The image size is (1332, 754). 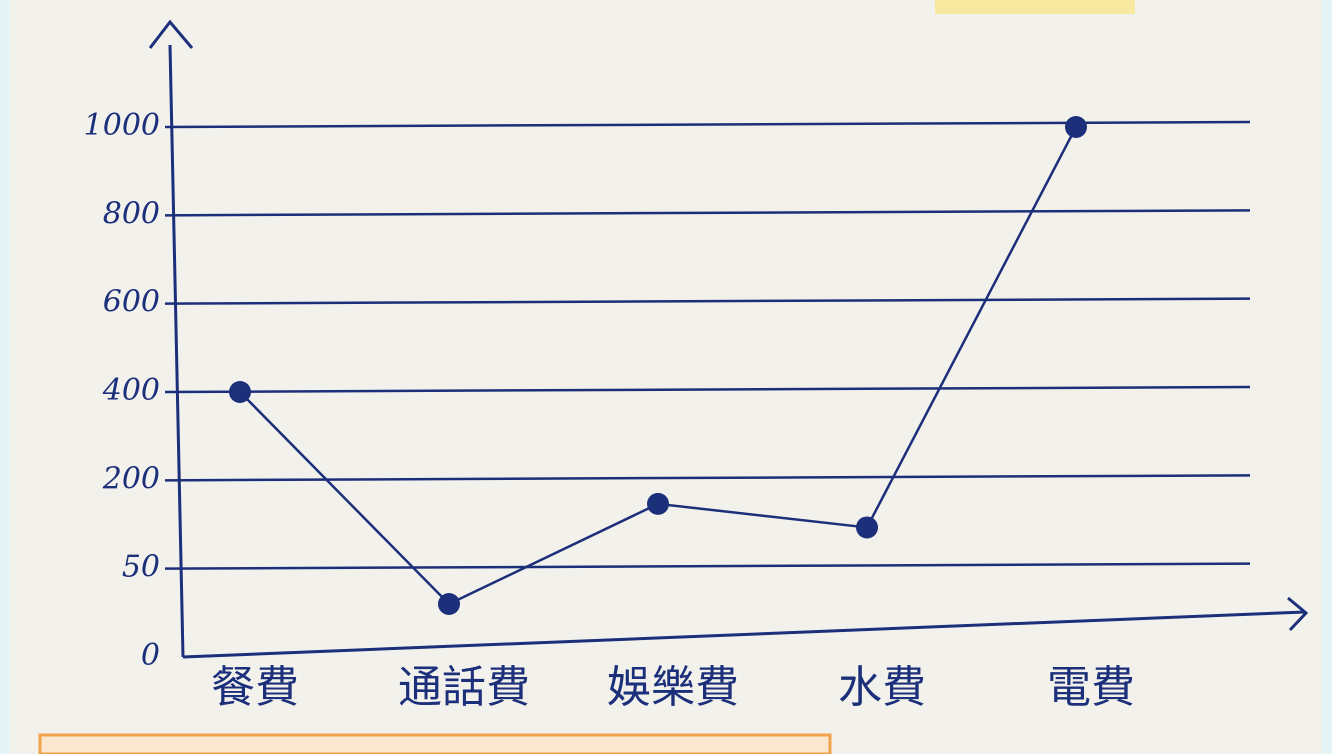 I want to click on y-axis, so click(x=176, y=351).